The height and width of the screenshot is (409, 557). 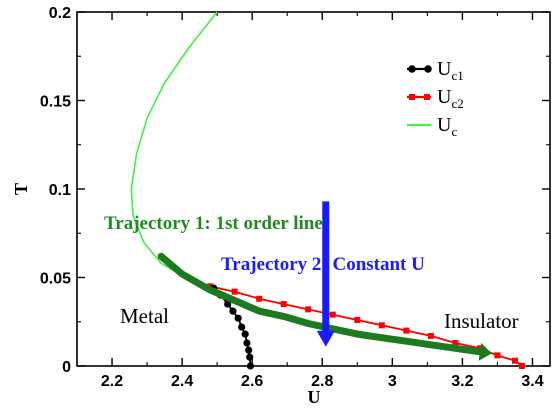 I want to click on legend-label-u-c2: Uc2, so click(x=450, y=98).